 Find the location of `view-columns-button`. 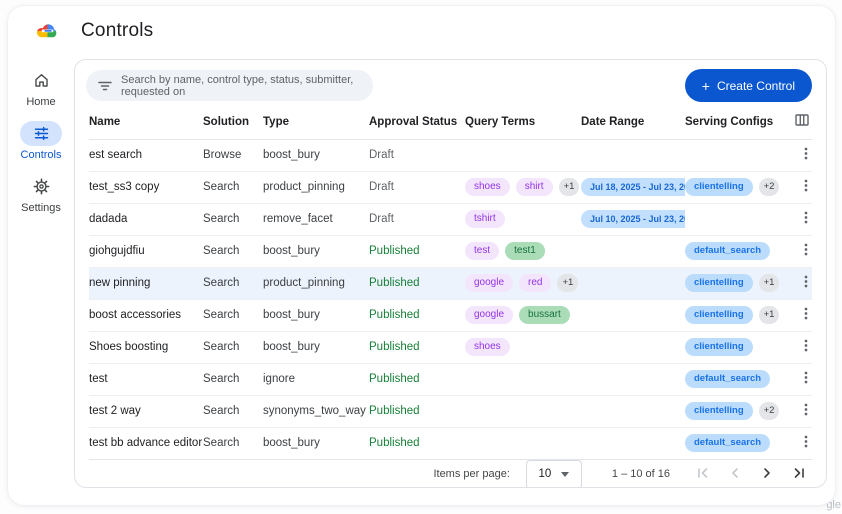

view-columns-button is located at coordinates (802, 121).